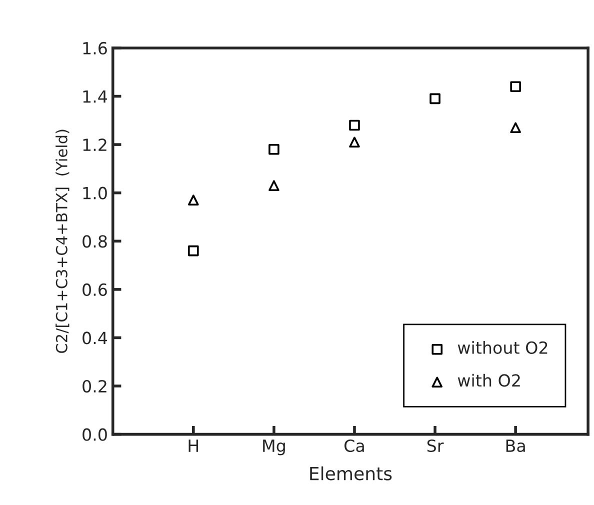  Describe the element at coordinates (489, 380) in the screenshot. I see `legend-label: with O2` at that location.